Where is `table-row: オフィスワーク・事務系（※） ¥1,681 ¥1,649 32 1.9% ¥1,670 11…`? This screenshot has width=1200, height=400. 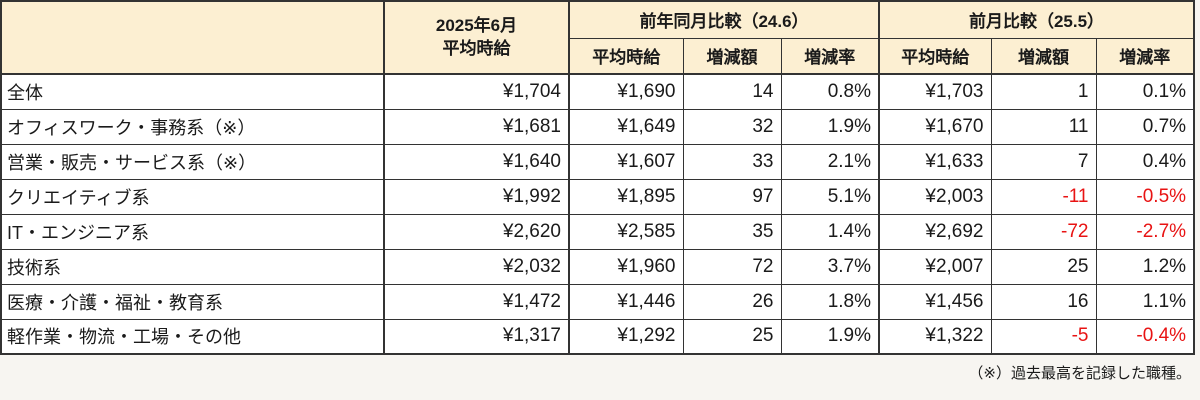 table-row: オフィスワーク・事務系（※） ¥1,681 ¥1,649 32 1.9% ¥1,670 11… is located at coordinates (597, 126).